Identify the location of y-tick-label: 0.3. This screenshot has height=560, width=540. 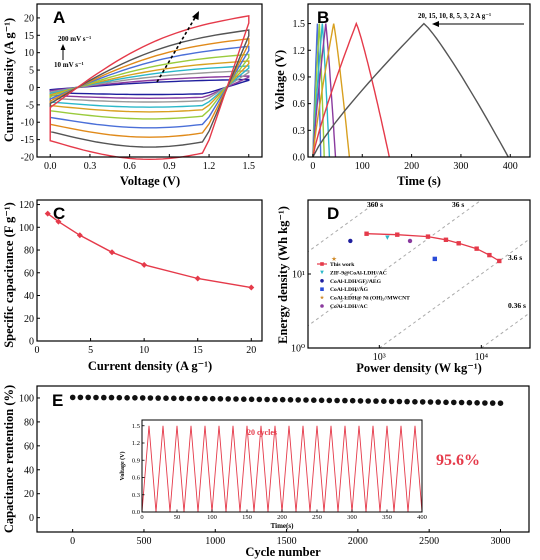
(299, 131).